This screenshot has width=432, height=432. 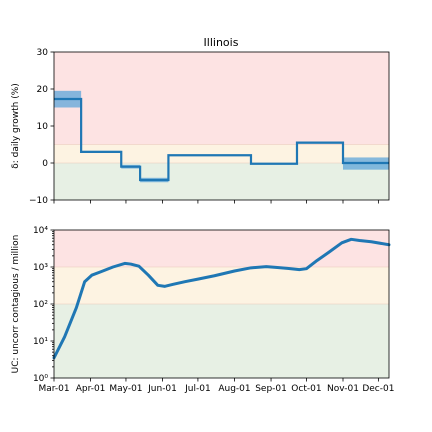 I want to click on contagious-x-tick-label: Jun-01, so click(x=162, y=389).